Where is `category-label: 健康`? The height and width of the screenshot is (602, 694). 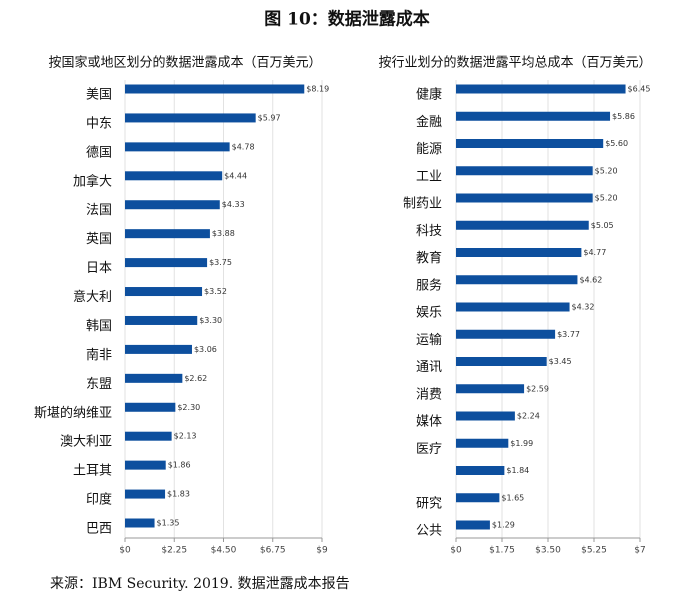
category-label: 健康 is located at coordinates (429, 95).